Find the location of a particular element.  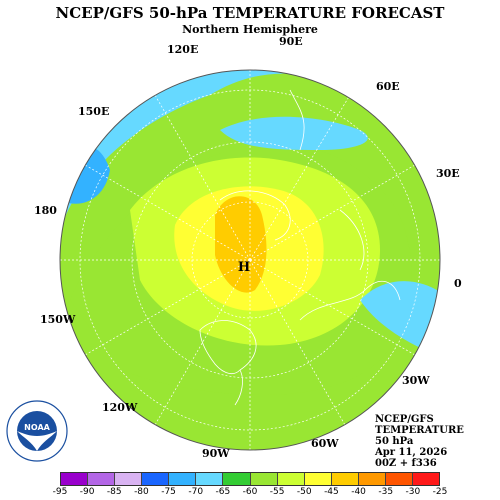

lon-label-150w: 150W is located at coordinates (58, 319).